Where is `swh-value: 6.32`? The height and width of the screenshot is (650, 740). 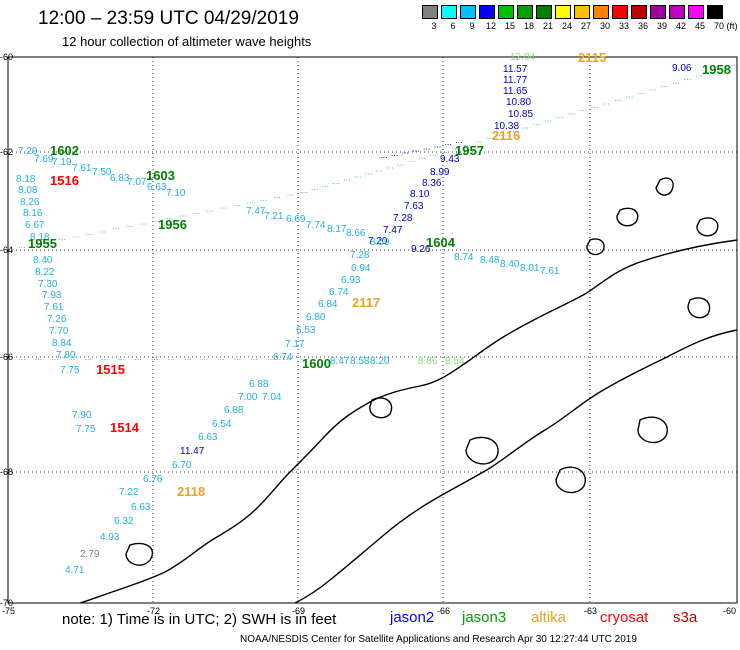
swh-value: 6.32 is located at coordinates (124, 521).